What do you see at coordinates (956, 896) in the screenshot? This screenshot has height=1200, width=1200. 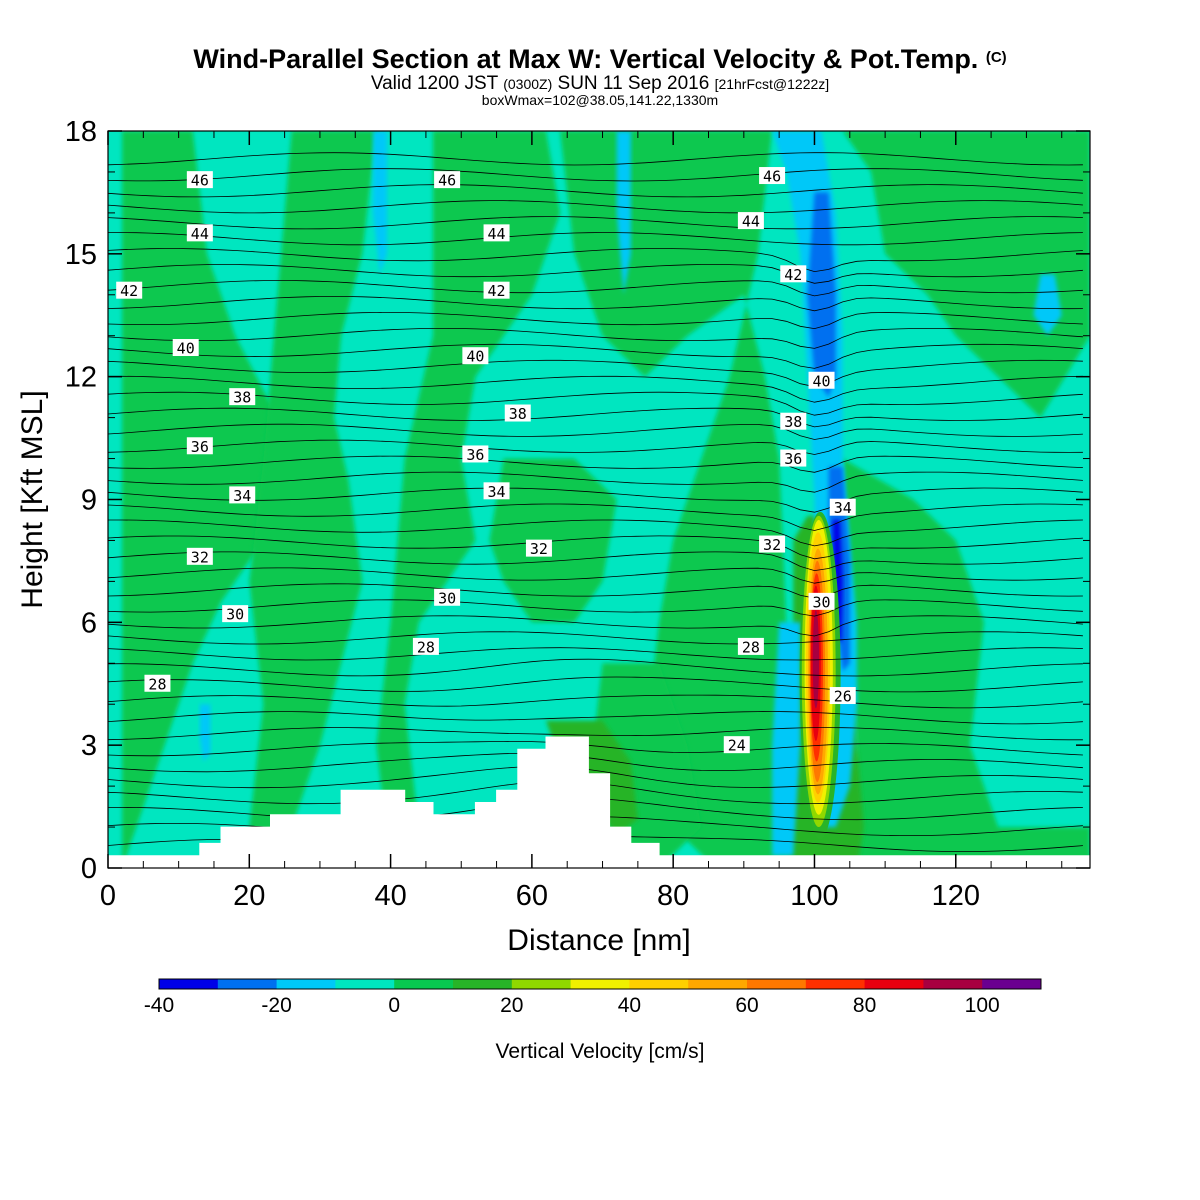 I see `x-tick-label: 120` at bounding box center [956, 896].